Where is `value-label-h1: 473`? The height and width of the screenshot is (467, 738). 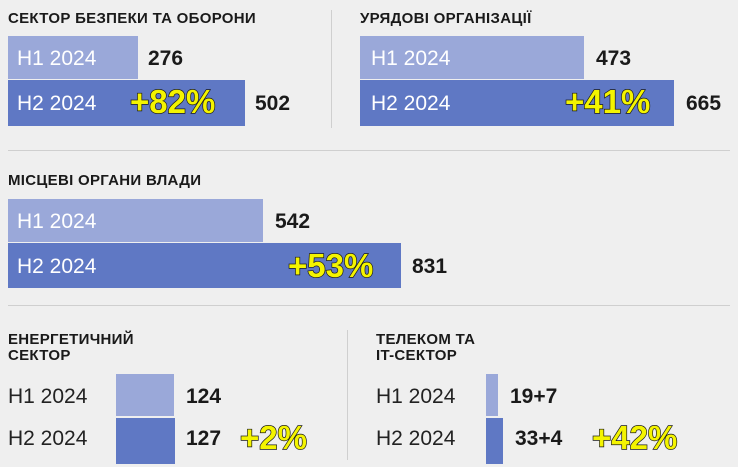 value-label-h1: 473 is located at coordinates (614, 58).